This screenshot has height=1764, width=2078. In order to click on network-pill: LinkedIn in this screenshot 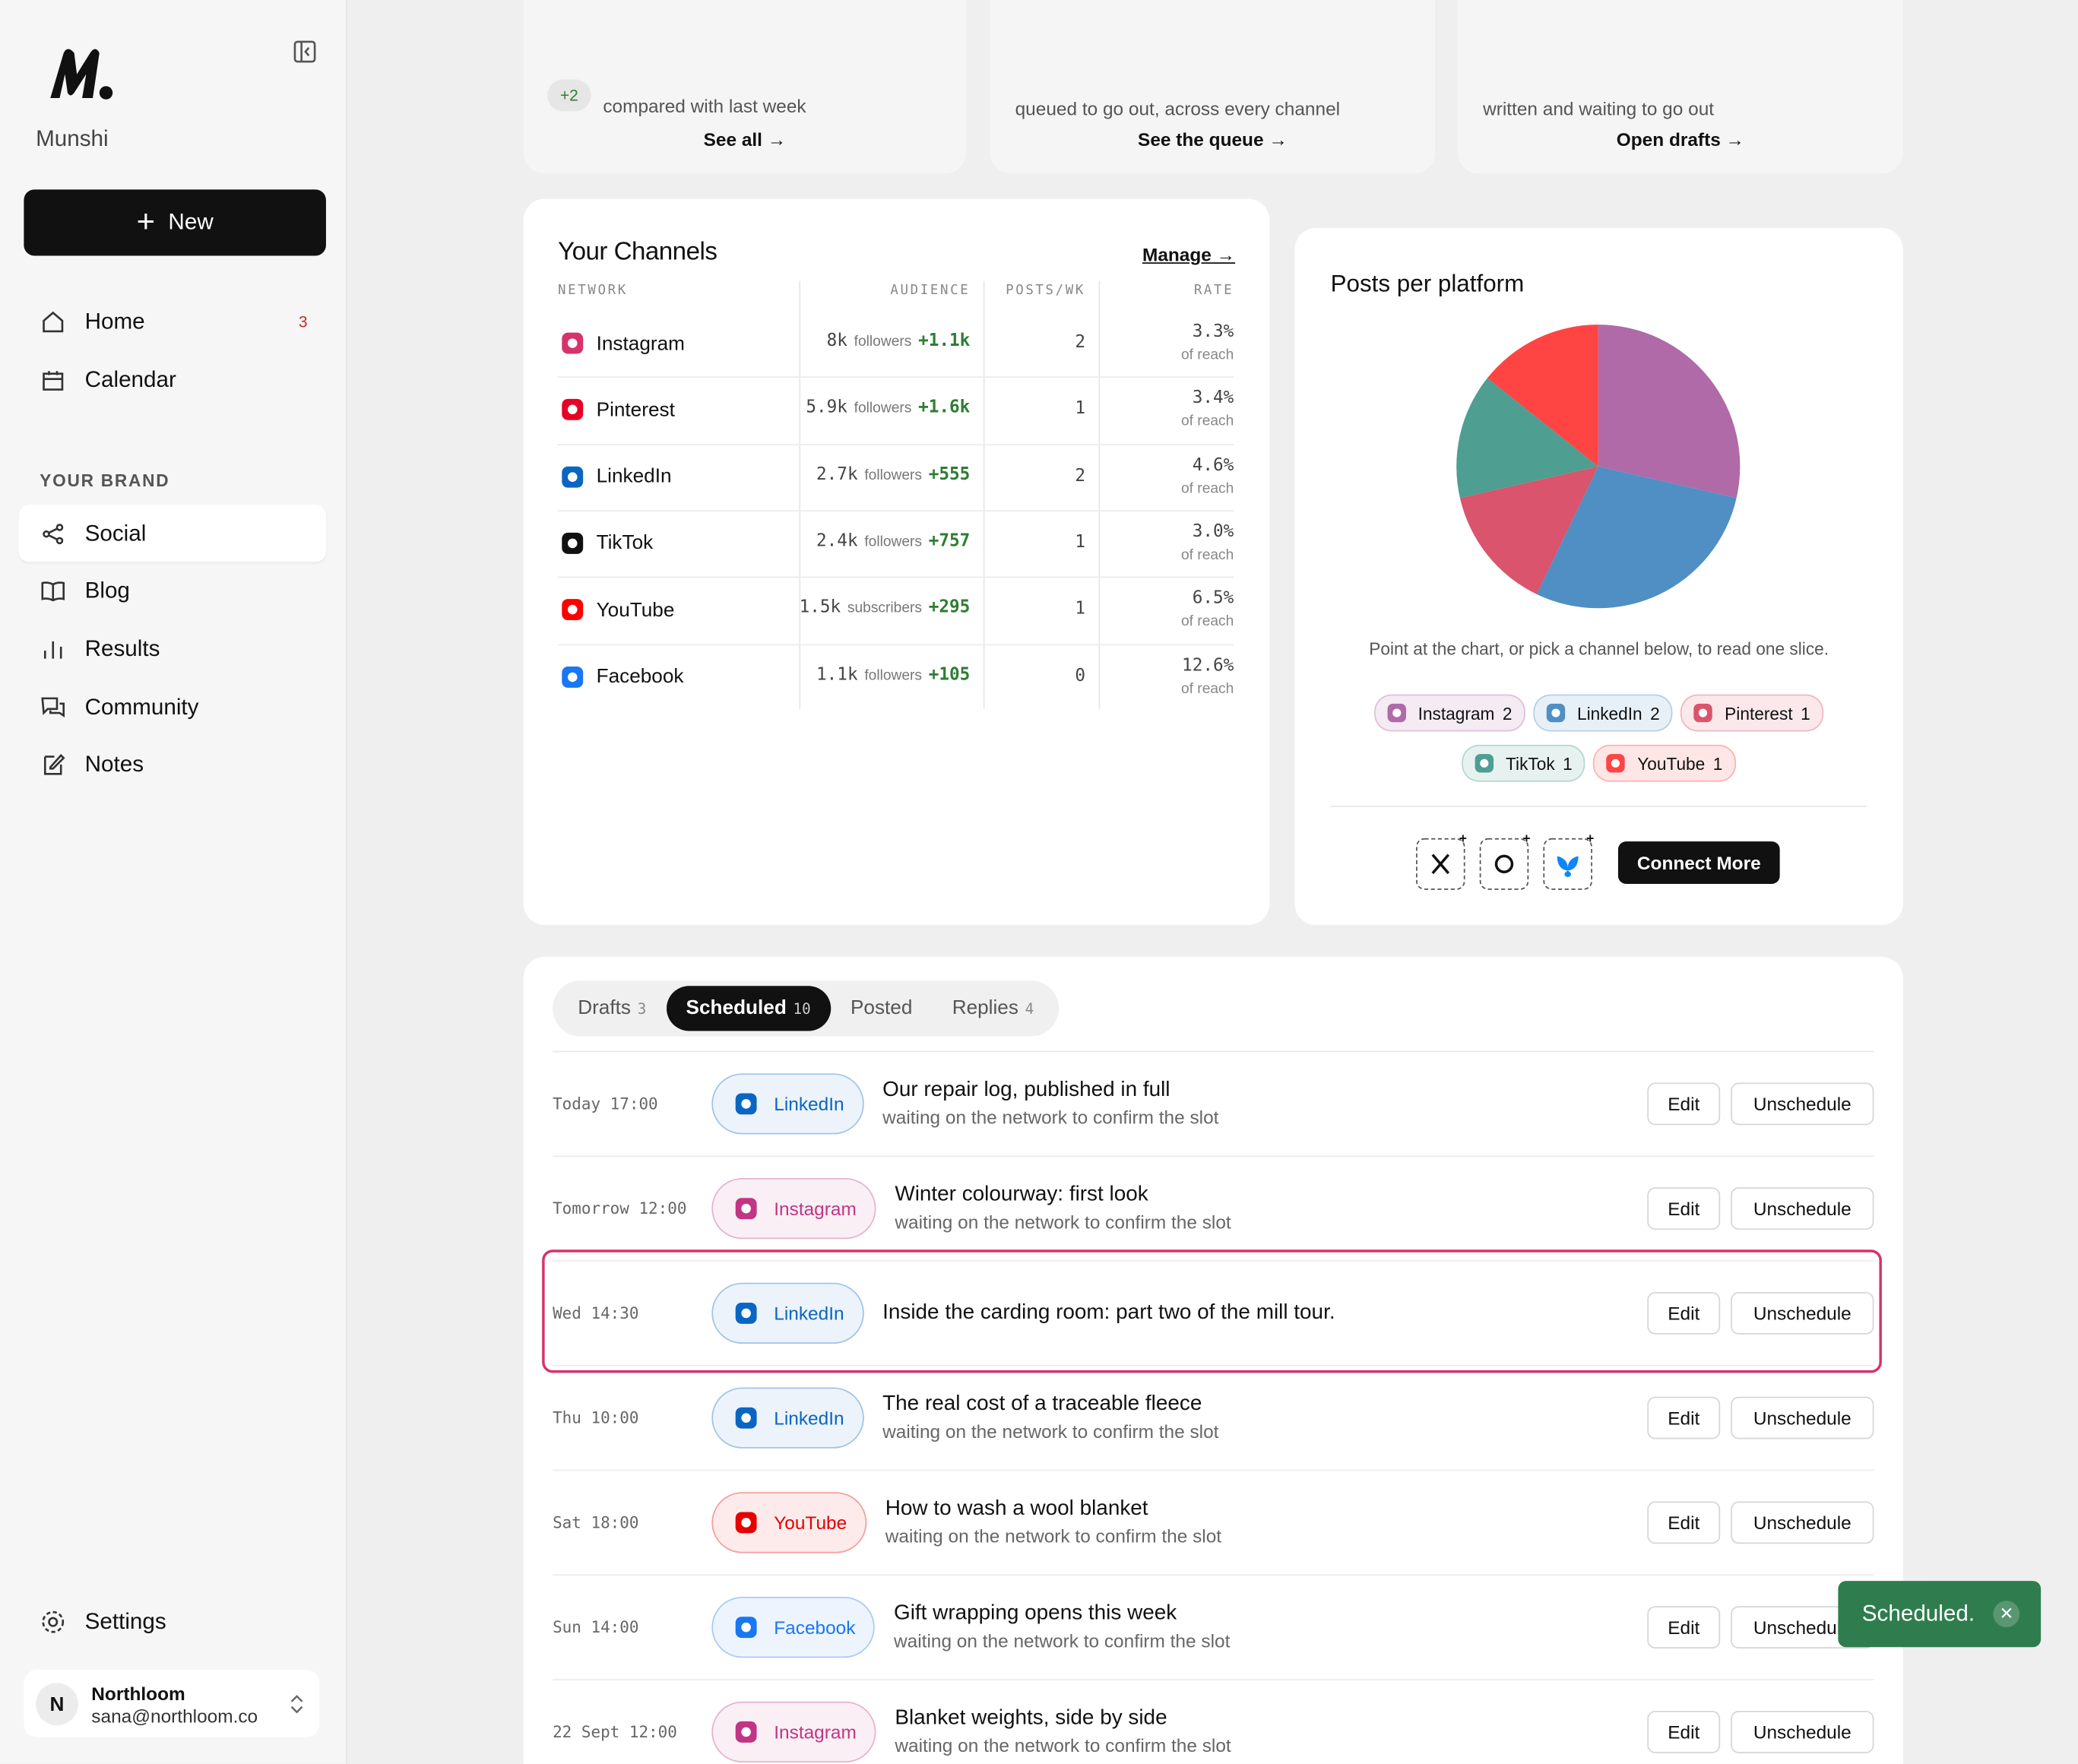, I will do `click(787, 1103)`.